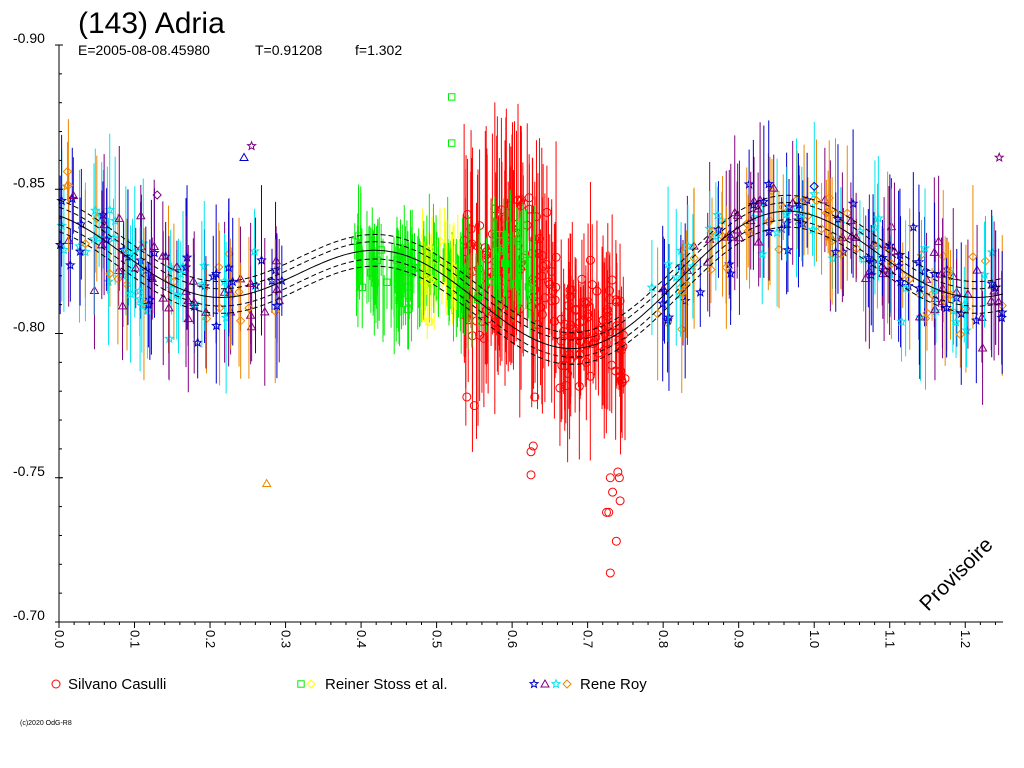  What do you see at coordinates (56, 684) in the screenshot?
I see `legend-marker` at bounding box center [56, 684].